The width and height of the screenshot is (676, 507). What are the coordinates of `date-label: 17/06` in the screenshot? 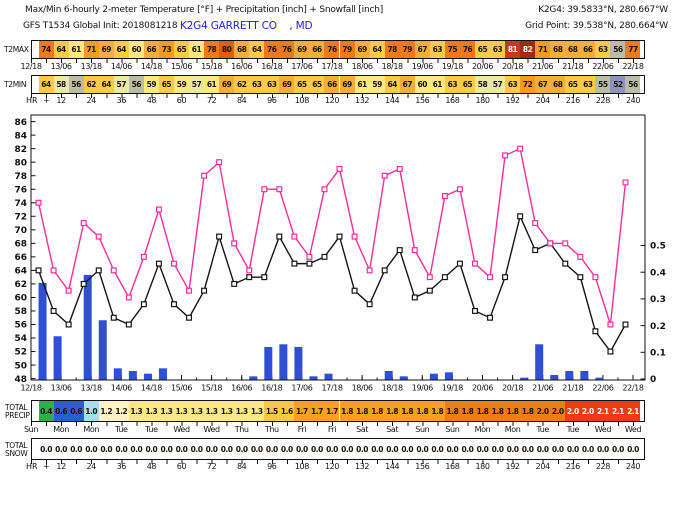 It's located at (302, 66).